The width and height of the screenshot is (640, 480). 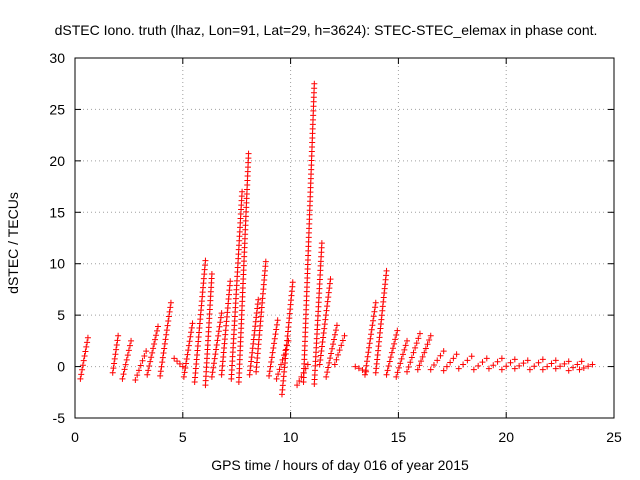 I want to click on x-axis-label: GPS time / hours of day 016 of year 2015, so click(x=340, y=465).